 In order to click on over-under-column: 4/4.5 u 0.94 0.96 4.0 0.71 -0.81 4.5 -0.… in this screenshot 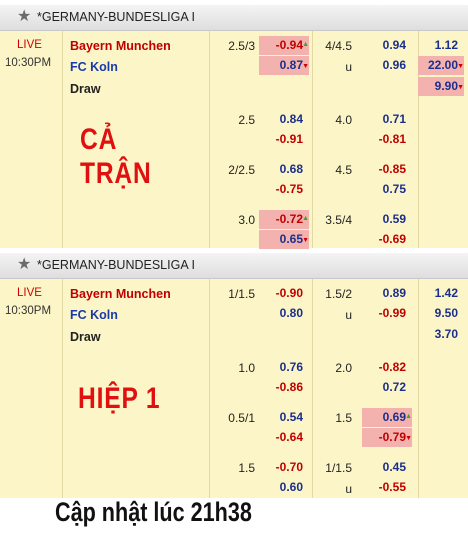, I will do `click(365, 139)`.